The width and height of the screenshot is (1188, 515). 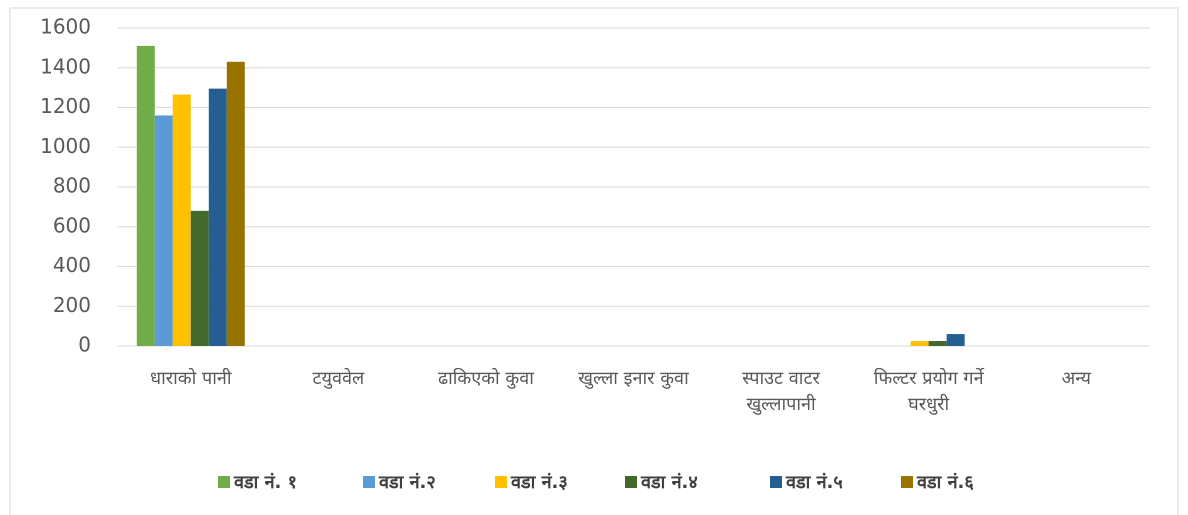 What do you see at coordinates (407, 482) in the screenshot?
I see `legend-label: वडा नं.२` at bounding box center [407, 482].